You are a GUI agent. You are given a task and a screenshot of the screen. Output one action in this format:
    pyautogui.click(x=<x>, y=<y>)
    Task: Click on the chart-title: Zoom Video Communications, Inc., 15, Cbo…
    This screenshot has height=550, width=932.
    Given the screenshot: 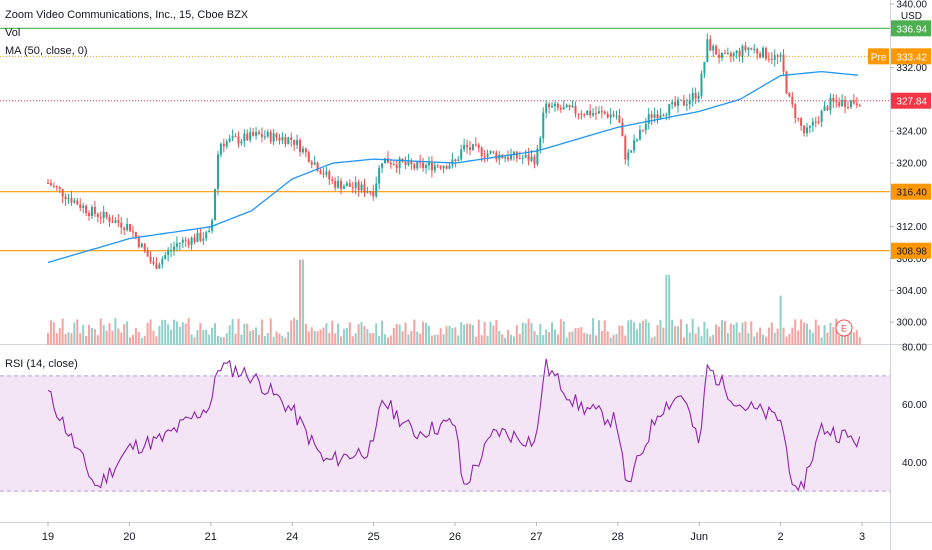 What is the action you would take?
    pyautogui.click(x=127, y=15)
    